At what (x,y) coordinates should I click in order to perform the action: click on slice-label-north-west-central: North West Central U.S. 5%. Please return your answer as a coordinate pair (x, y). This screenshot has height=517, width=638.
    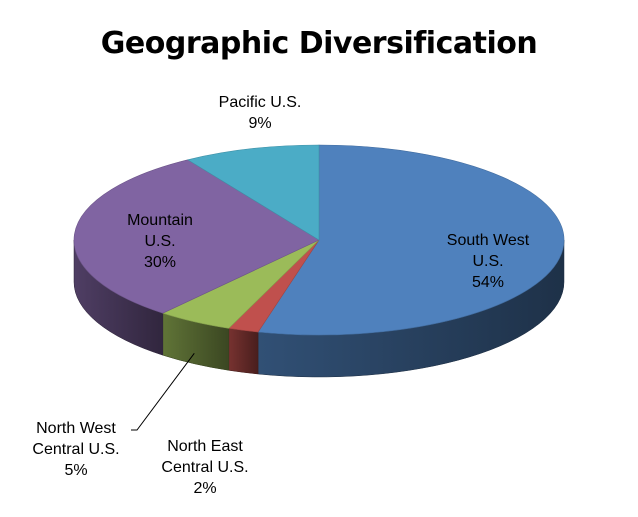
    Looking at the image, I should click on (76, 449).